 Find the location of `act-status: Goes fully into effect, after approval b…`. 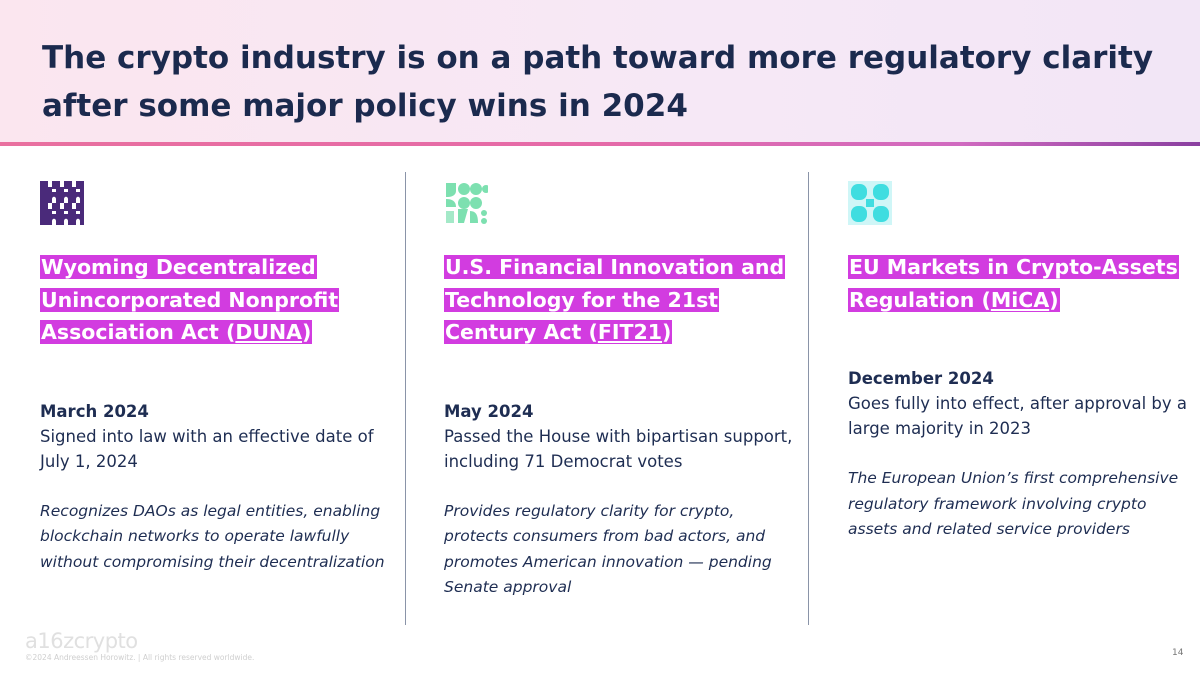

act-status: Goes fully into effect, after approval b… is located at coordinates (1018, 416).